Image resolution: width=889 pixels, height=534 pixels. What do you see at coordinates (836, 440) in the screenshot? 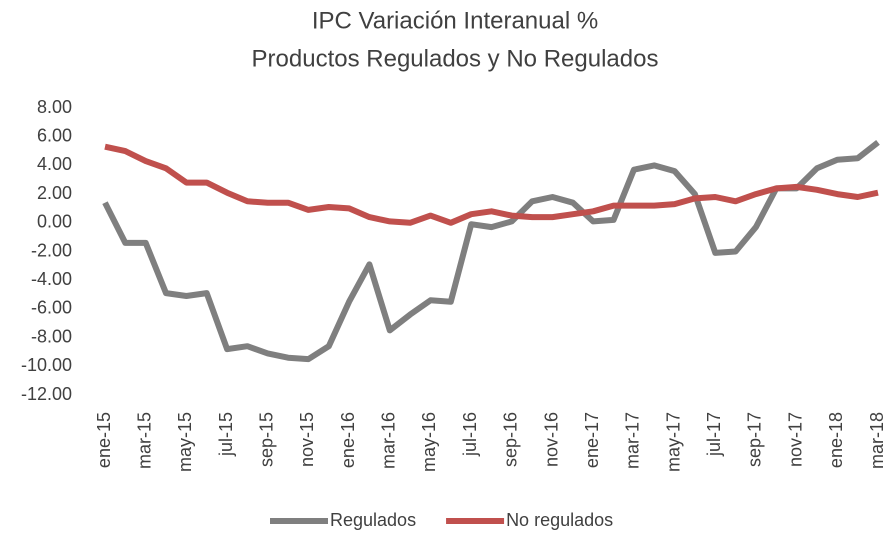
I see `x-tick-label: ene-18` at bounding box center [836, 440].